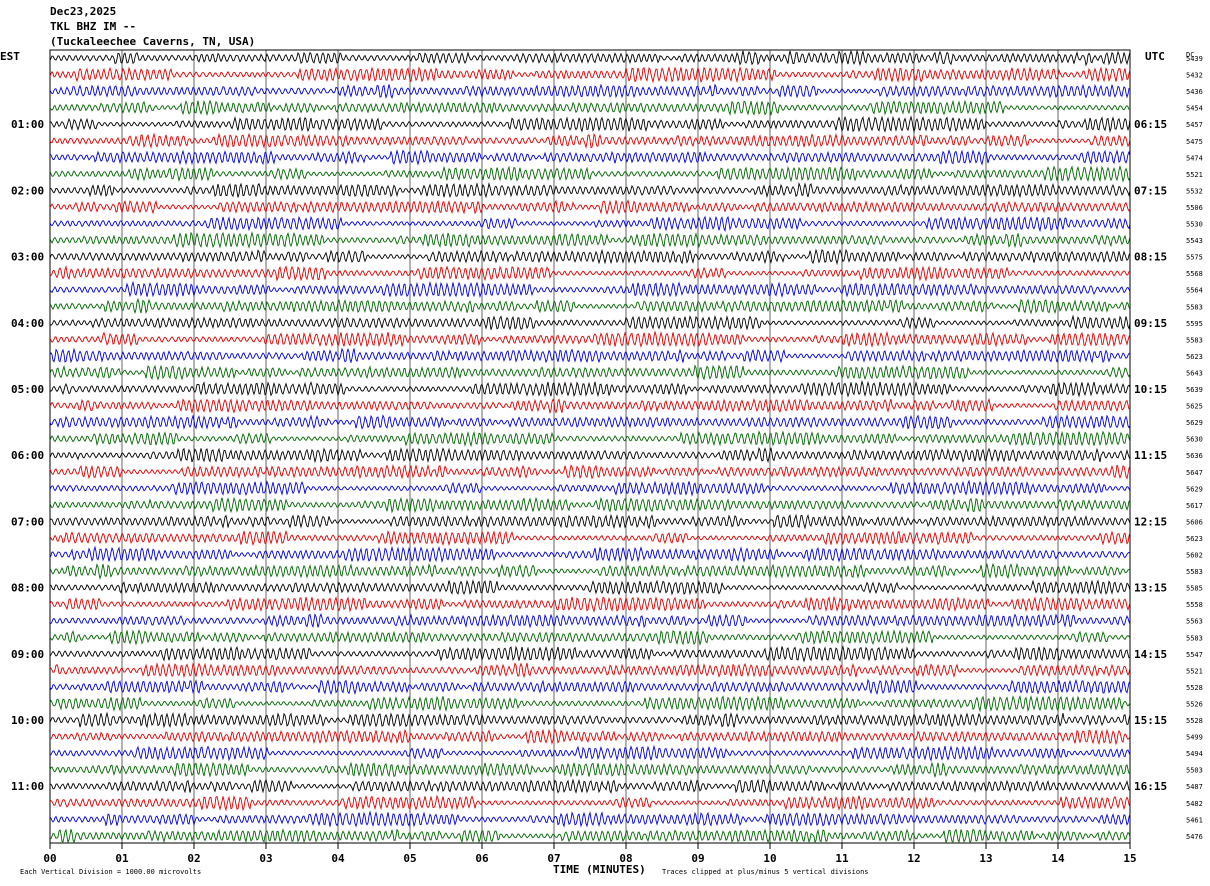 This screenshot has height=886, width=1210. Describe the element at coordinates (83, 11) in the screenshot. I see `chart-date: Dec23,2025` at that location.